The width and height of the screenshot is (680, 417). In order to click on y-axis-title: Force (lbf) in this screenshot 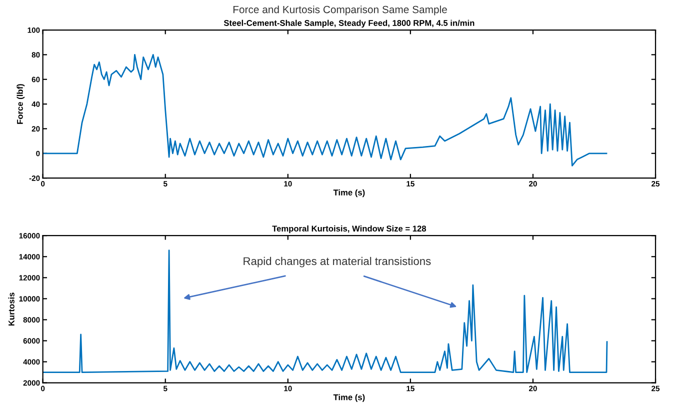, I will do `click(20, 104)`.